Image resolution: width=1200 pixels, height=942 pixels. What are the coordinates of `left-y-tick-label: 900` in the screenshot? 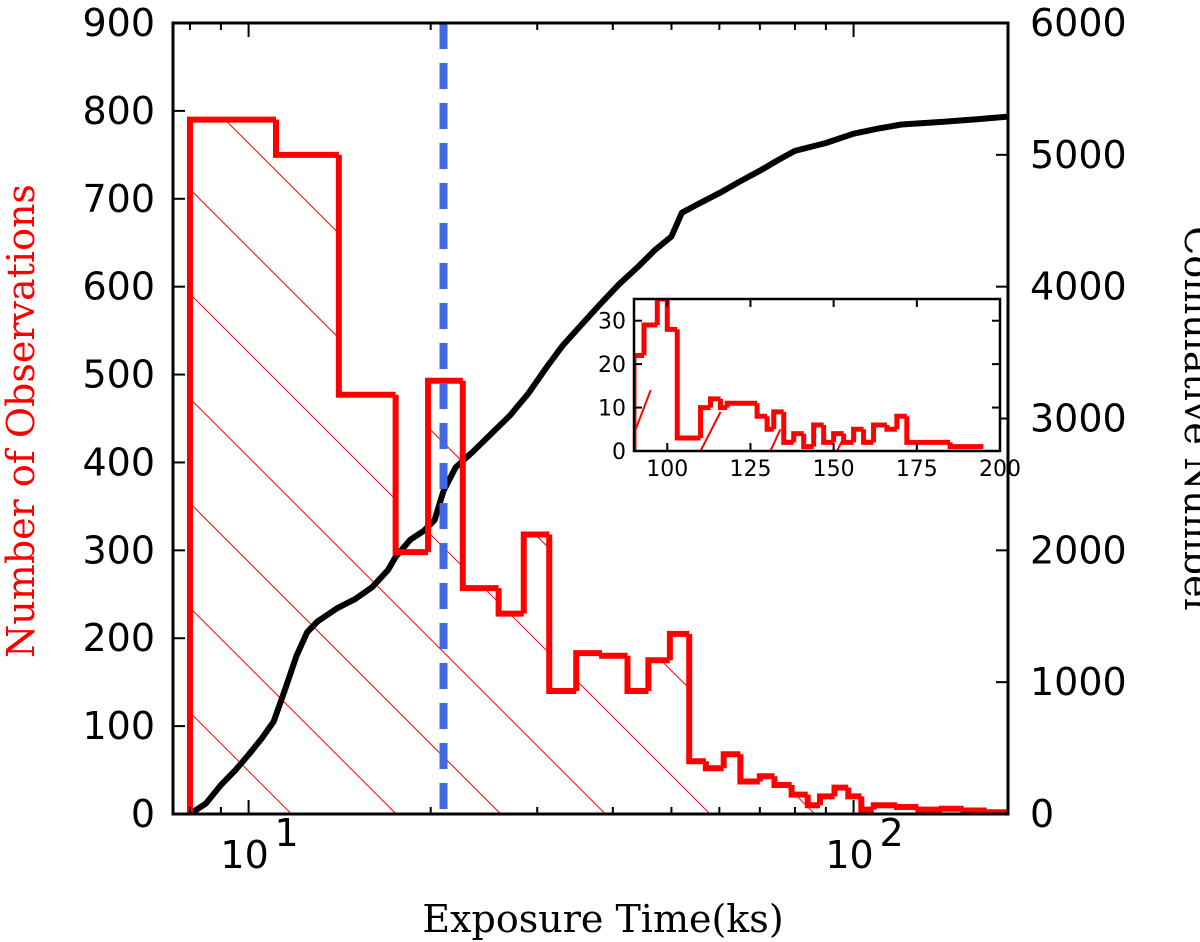 It's located at (118, 23).